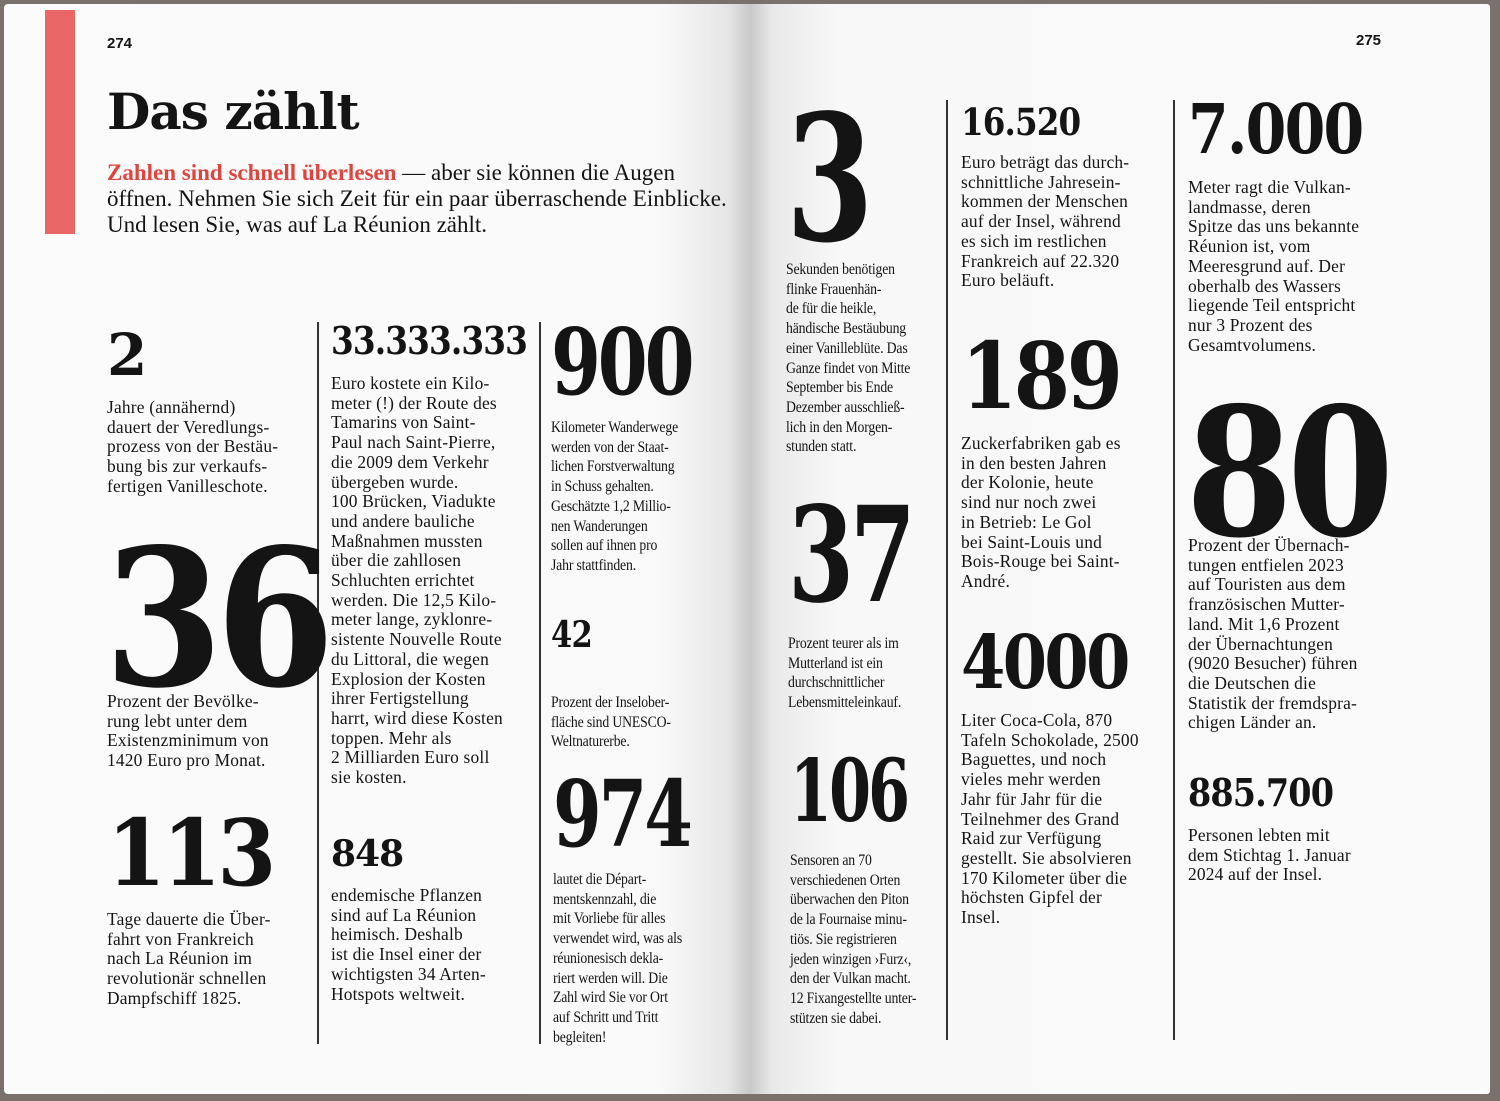 This screenshot has width=1500, height=1101. Describe the element at coordinates (191, 853) in the screenshot. I see `fact-number: 113` at that location.